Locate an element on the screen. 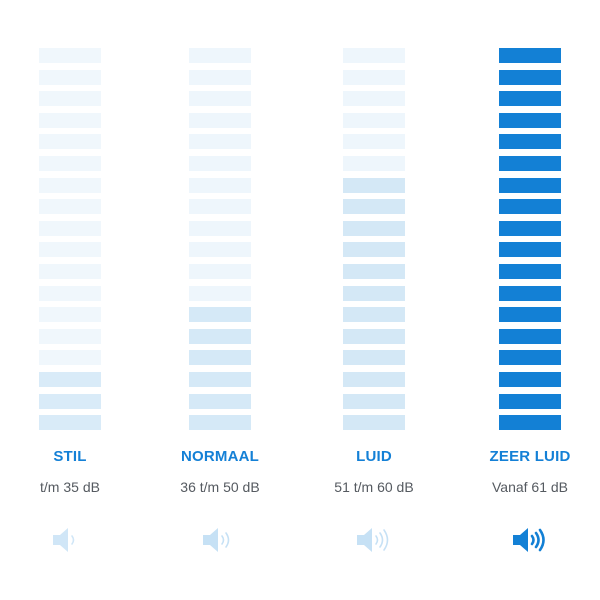 This screenshot has height=600, width=600. level-name: LUID is located at coordinates (374, 456).